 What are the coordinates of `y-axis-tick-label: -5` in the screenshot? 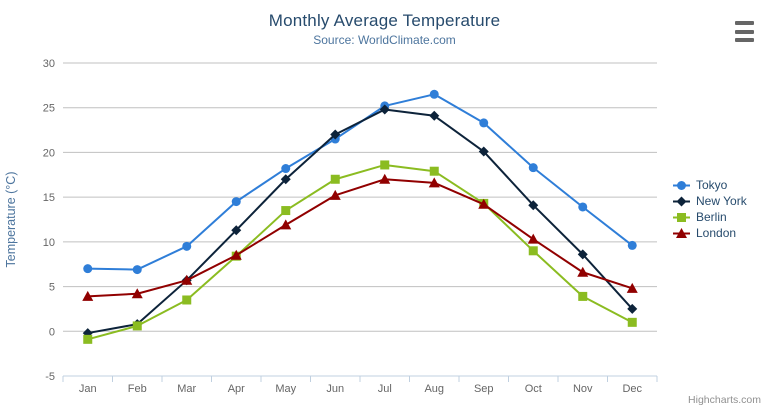 It's located at (50, 377).